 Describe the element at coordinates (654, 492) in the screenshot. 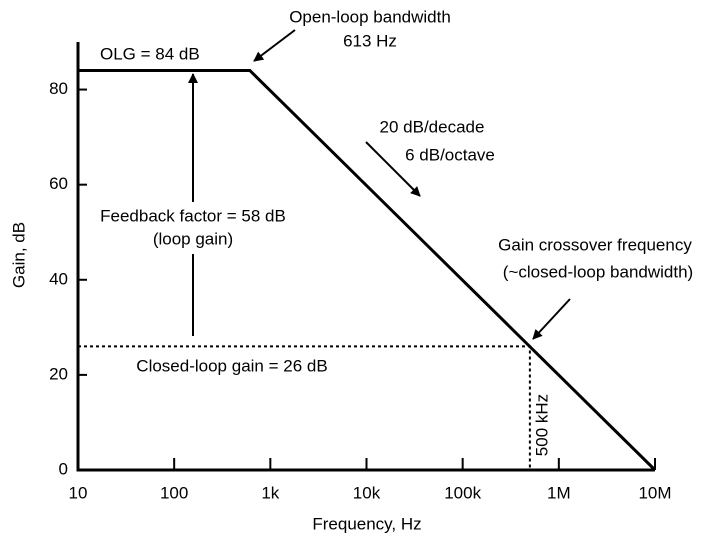

I see `x-tick-label: 10M` at that location.